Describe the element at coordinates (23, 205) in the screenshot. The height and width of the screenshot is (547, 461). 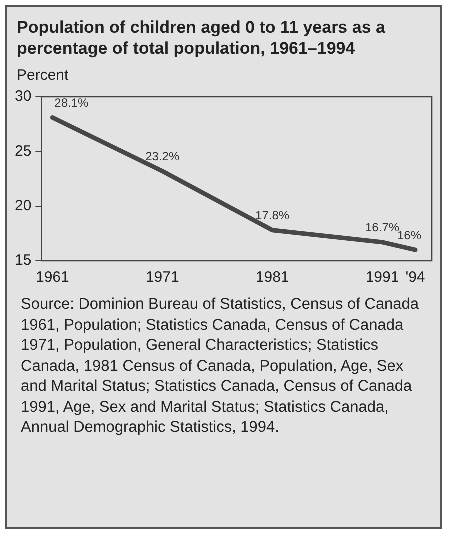
I see `y-tick-label: 20` at that location.